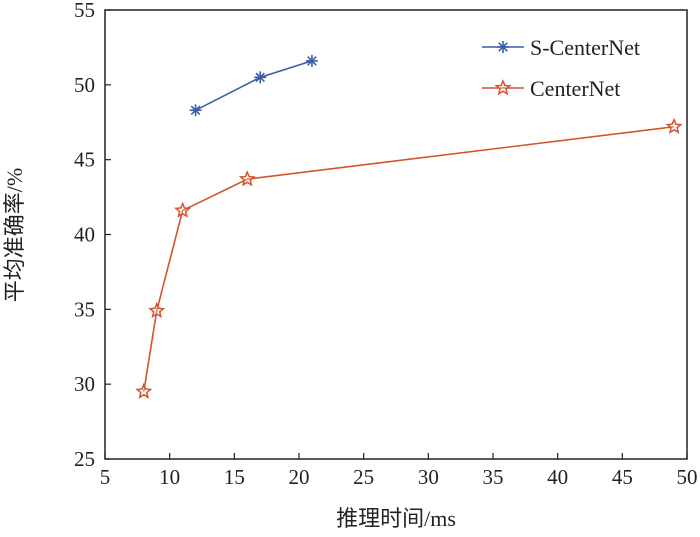 The width and height of the screenshot is (700, 537). What do you see at coordinates (363, 477) in the screenshot?
I see `x-tick-label: 25` at bounding box center [363, 477].